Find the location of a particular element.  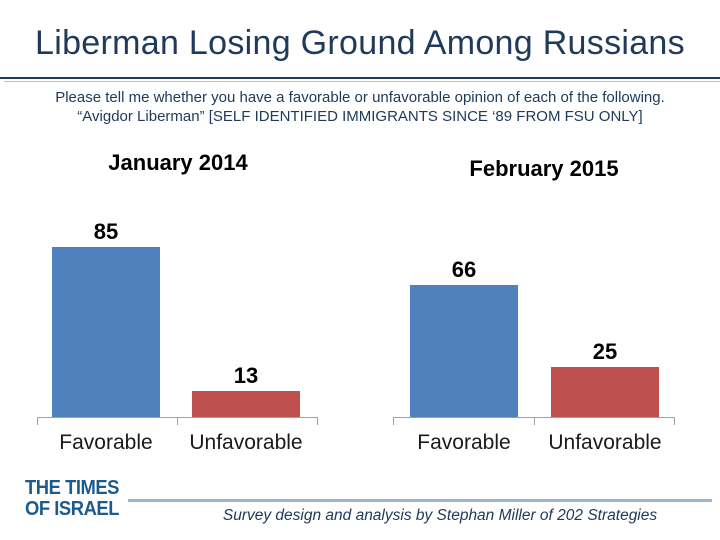

category-label-feb-unfavorable: Unfavorable is located at coordinates (605, 442).